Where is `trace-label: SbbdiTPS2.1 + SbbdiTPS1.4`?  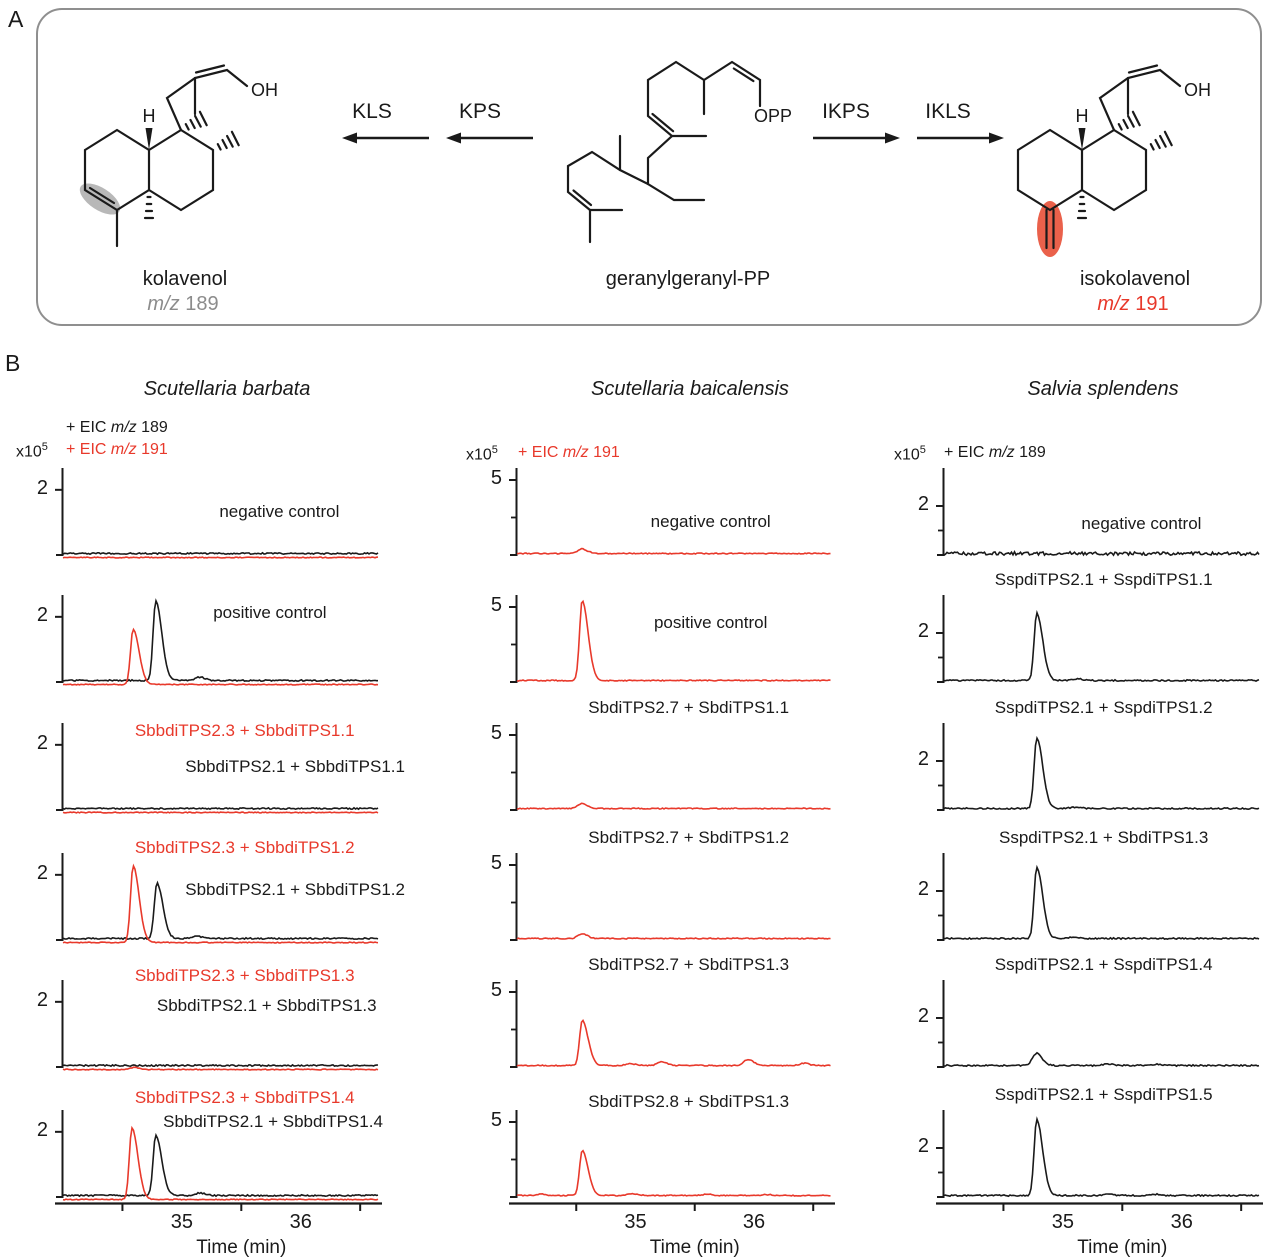
trace-label: SbbdiTPS2.1 + SbbdiTPS1.4 is located at coordinates (273, 1121).